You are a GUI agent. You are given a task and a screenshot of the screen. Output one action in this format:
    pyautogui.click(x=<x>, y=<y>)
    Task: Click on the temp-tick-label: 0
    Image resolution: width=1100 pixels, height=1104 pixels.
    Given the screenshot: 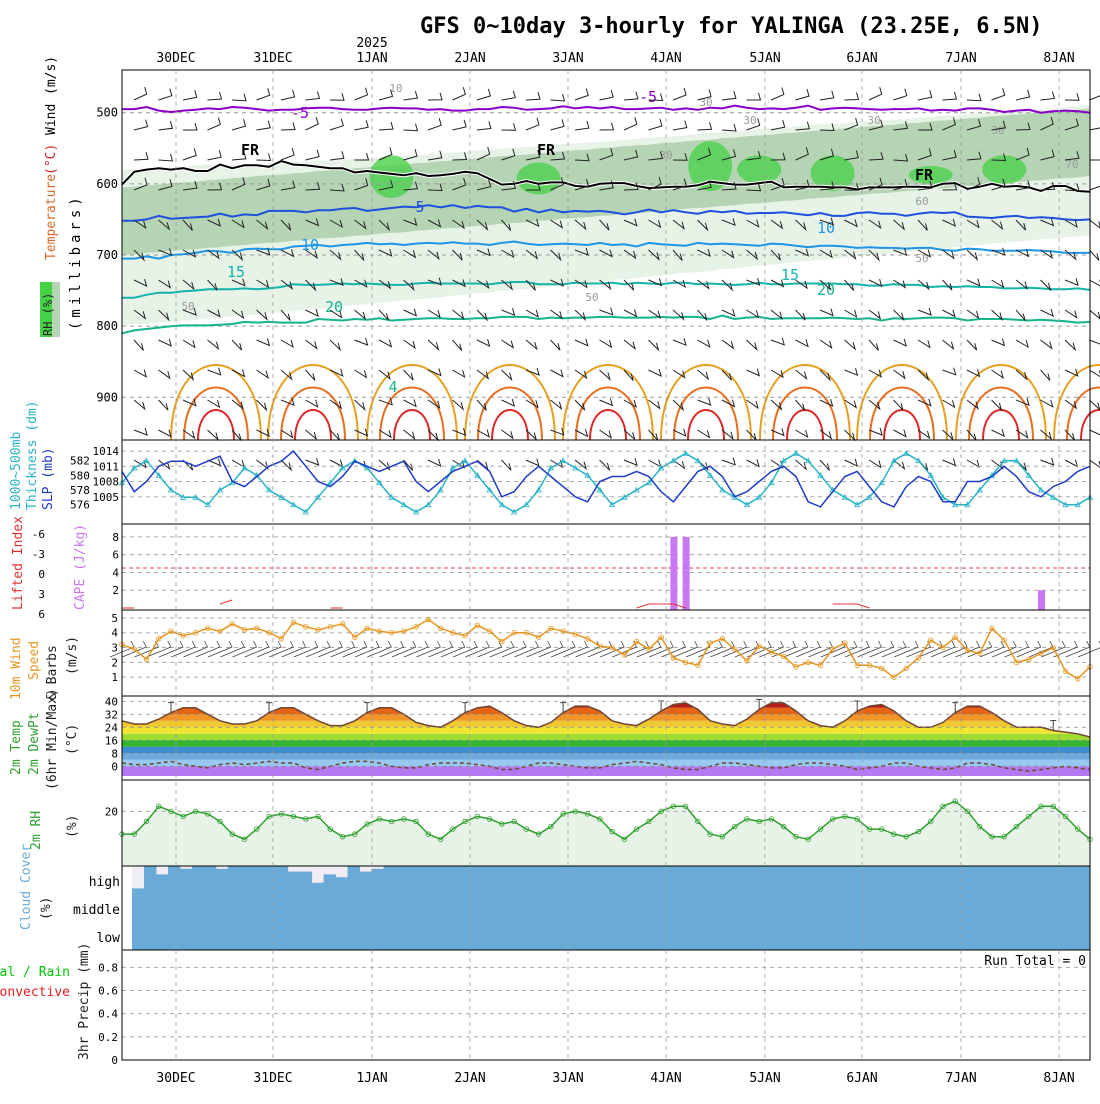 What is the action you would take?
    pyautogui.click(x=114, y=766)
    